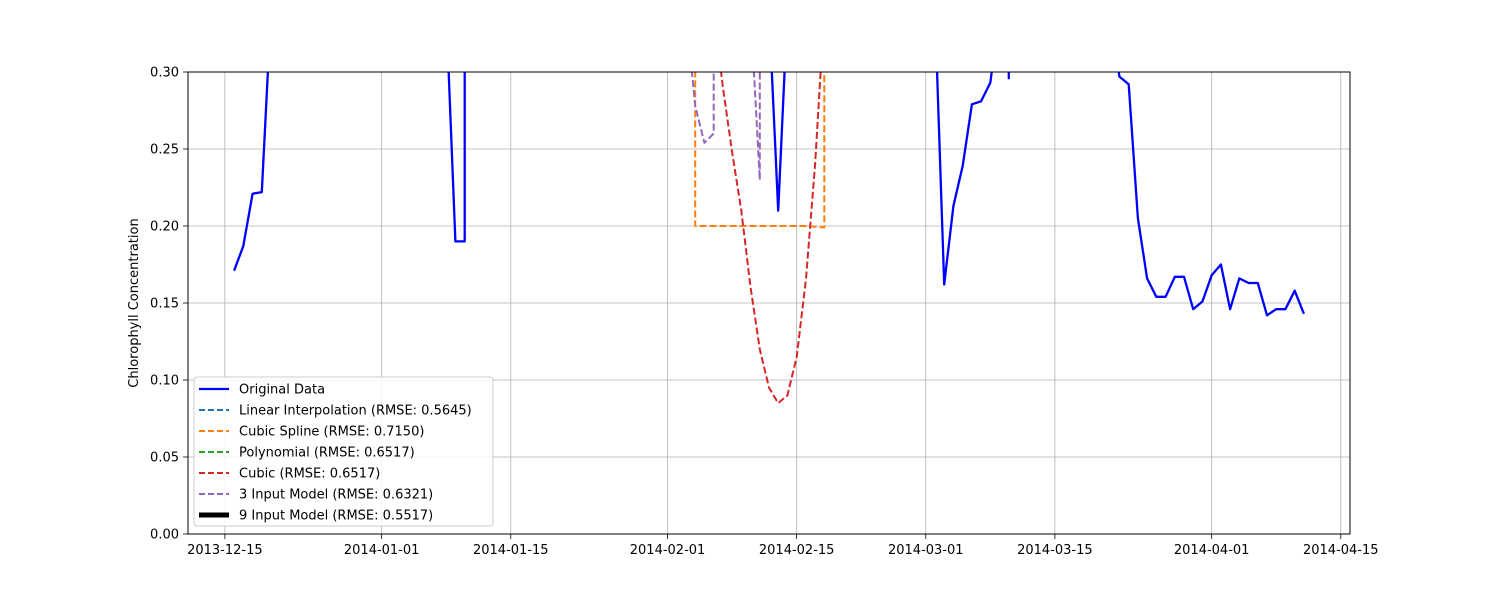 The image size is (1500, 600). I want to click on x-tick-label: 2014-02-01, so click(668, 550).